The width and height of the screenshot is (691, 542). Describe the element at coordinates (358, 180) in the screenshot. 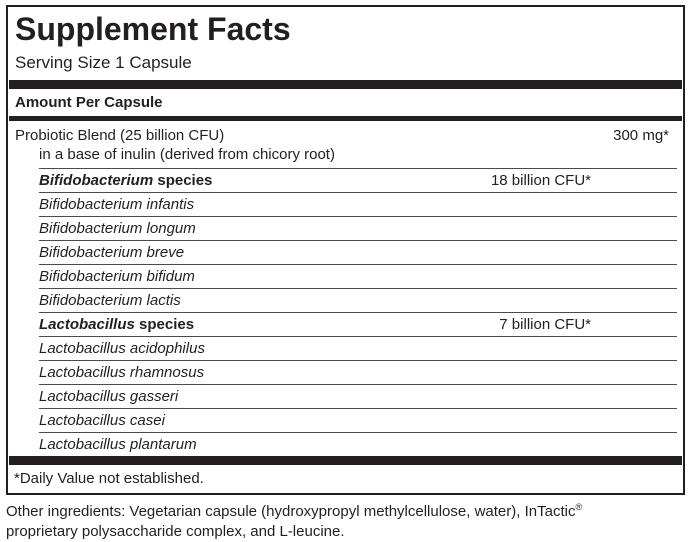

I see `species-group-bifidobacterium: Bifidobacterium species 18 billion CFU*` at that location.